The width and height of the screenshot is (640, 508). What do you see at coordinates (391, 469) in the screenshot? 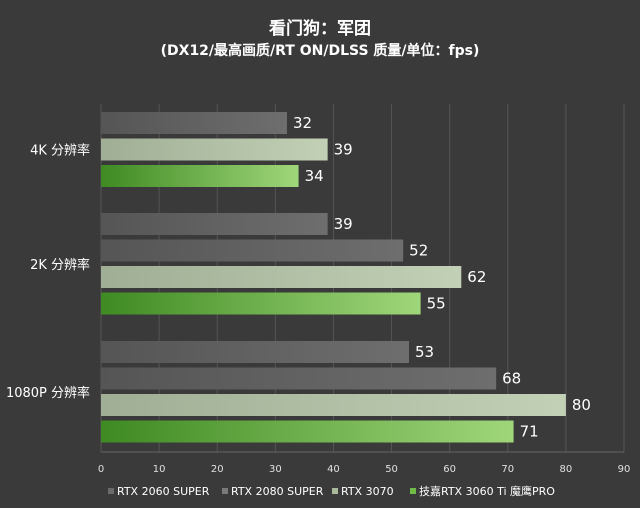
I see `x-tick-label: 50` at bounding box center [391, 469].